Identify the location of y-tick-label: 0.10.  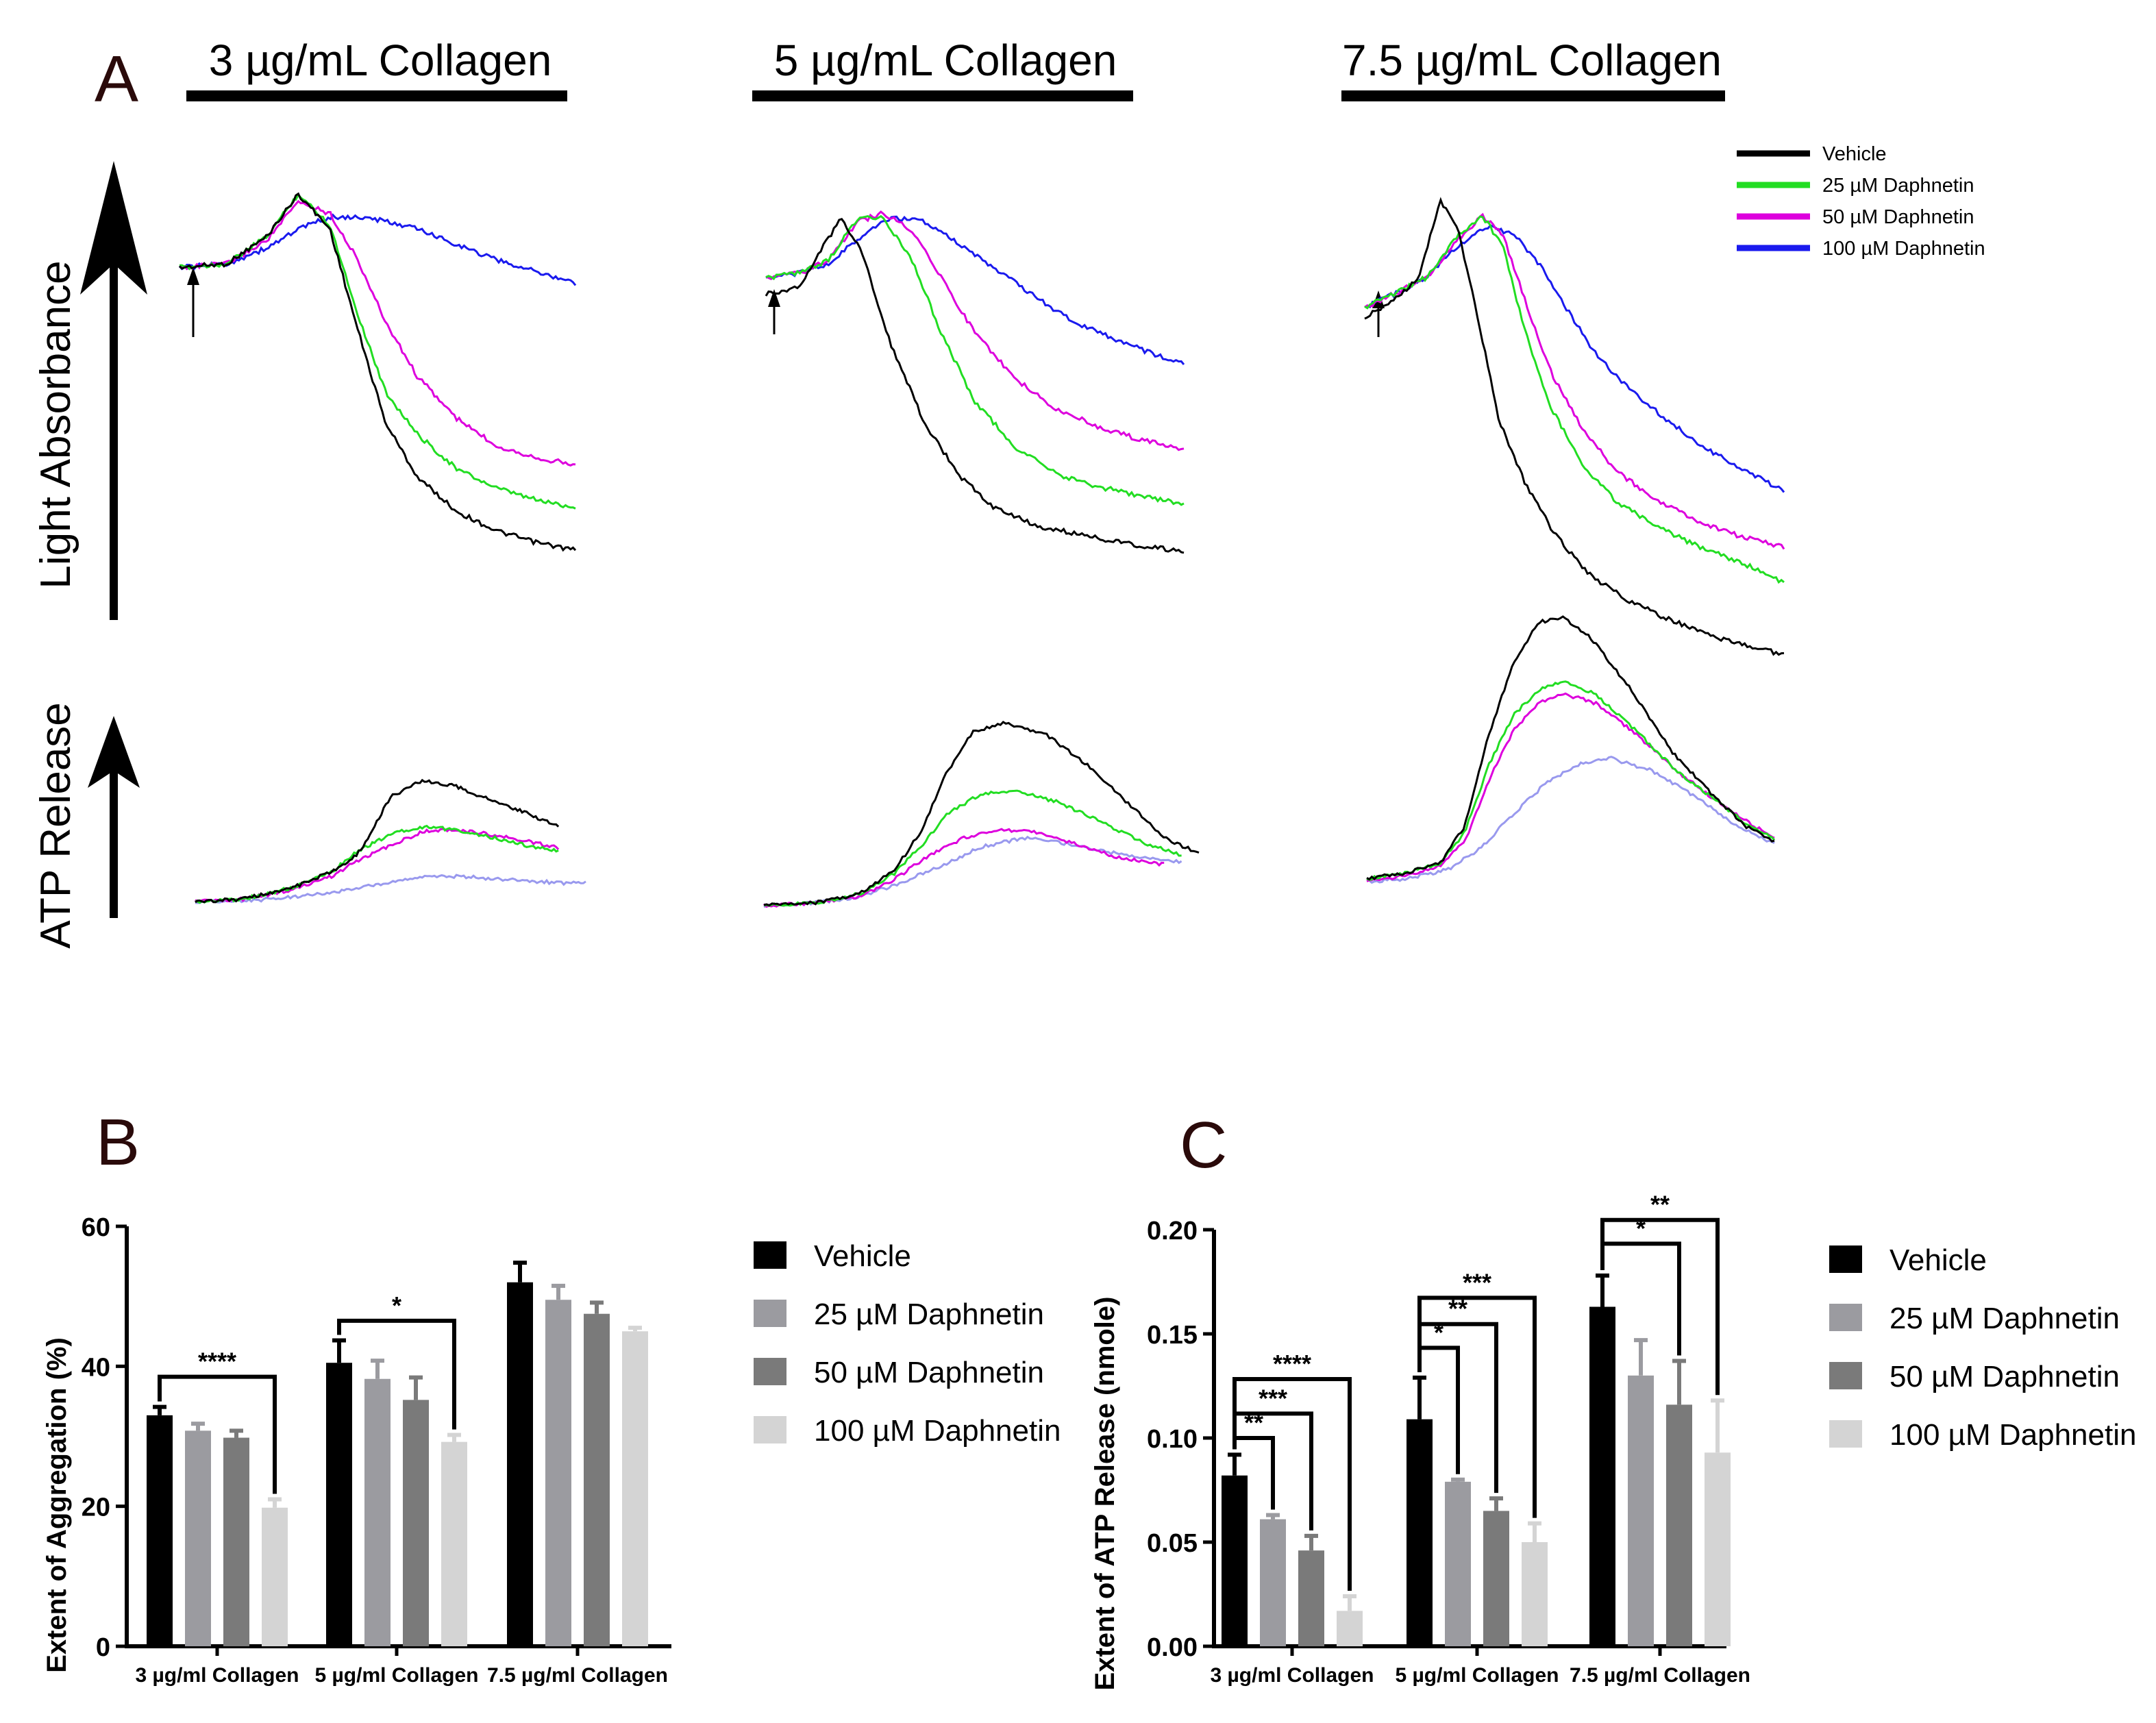
(1173, 1439).